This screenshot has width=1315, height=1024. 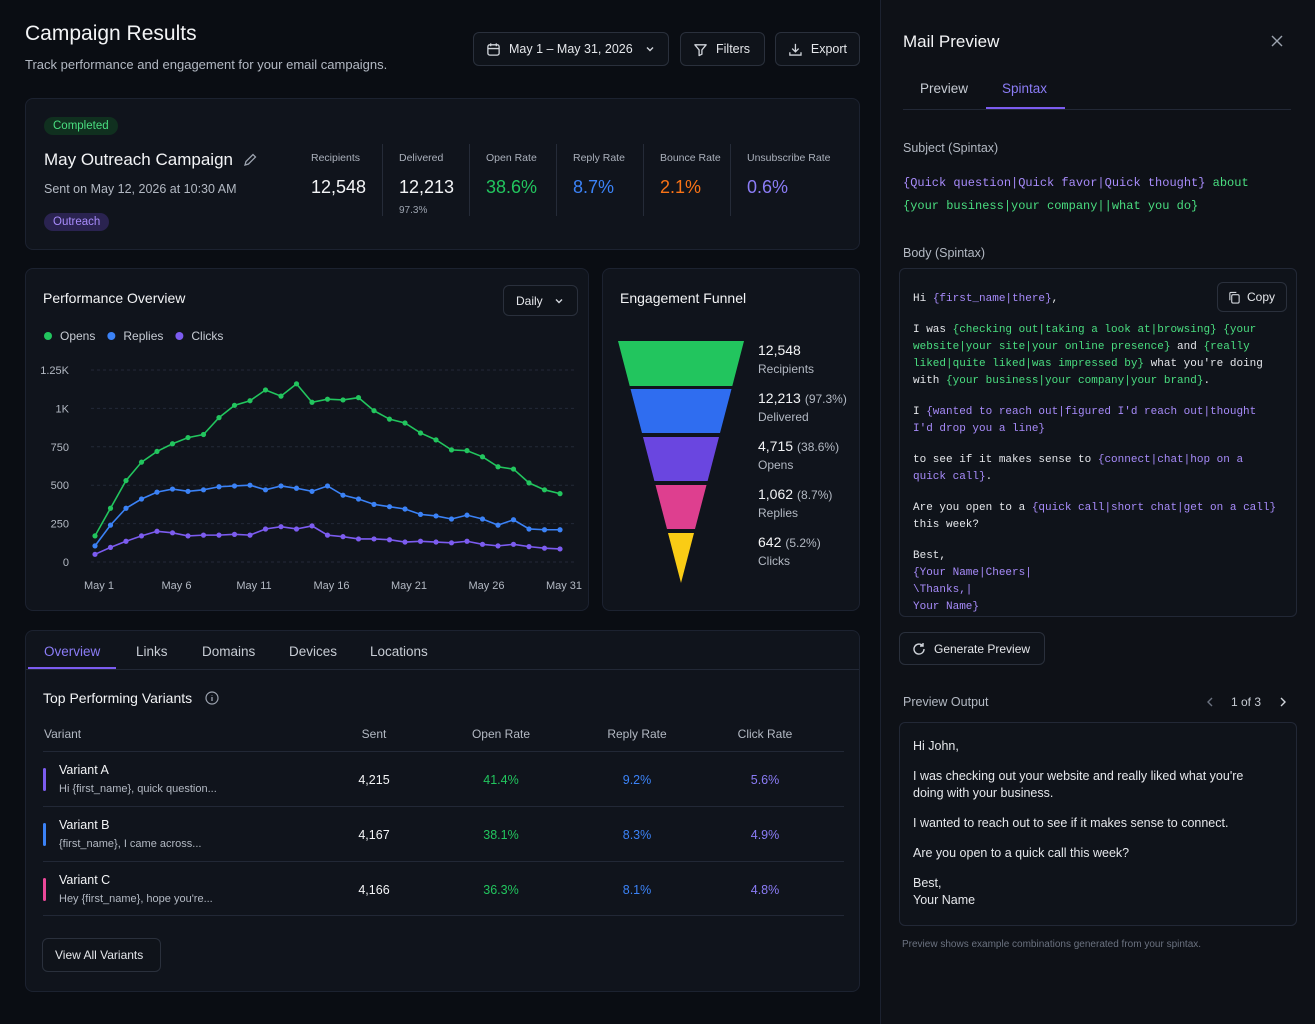 I want to click on funnel-value-row: 4,715 (38.6%), so click(x=798, y=447).